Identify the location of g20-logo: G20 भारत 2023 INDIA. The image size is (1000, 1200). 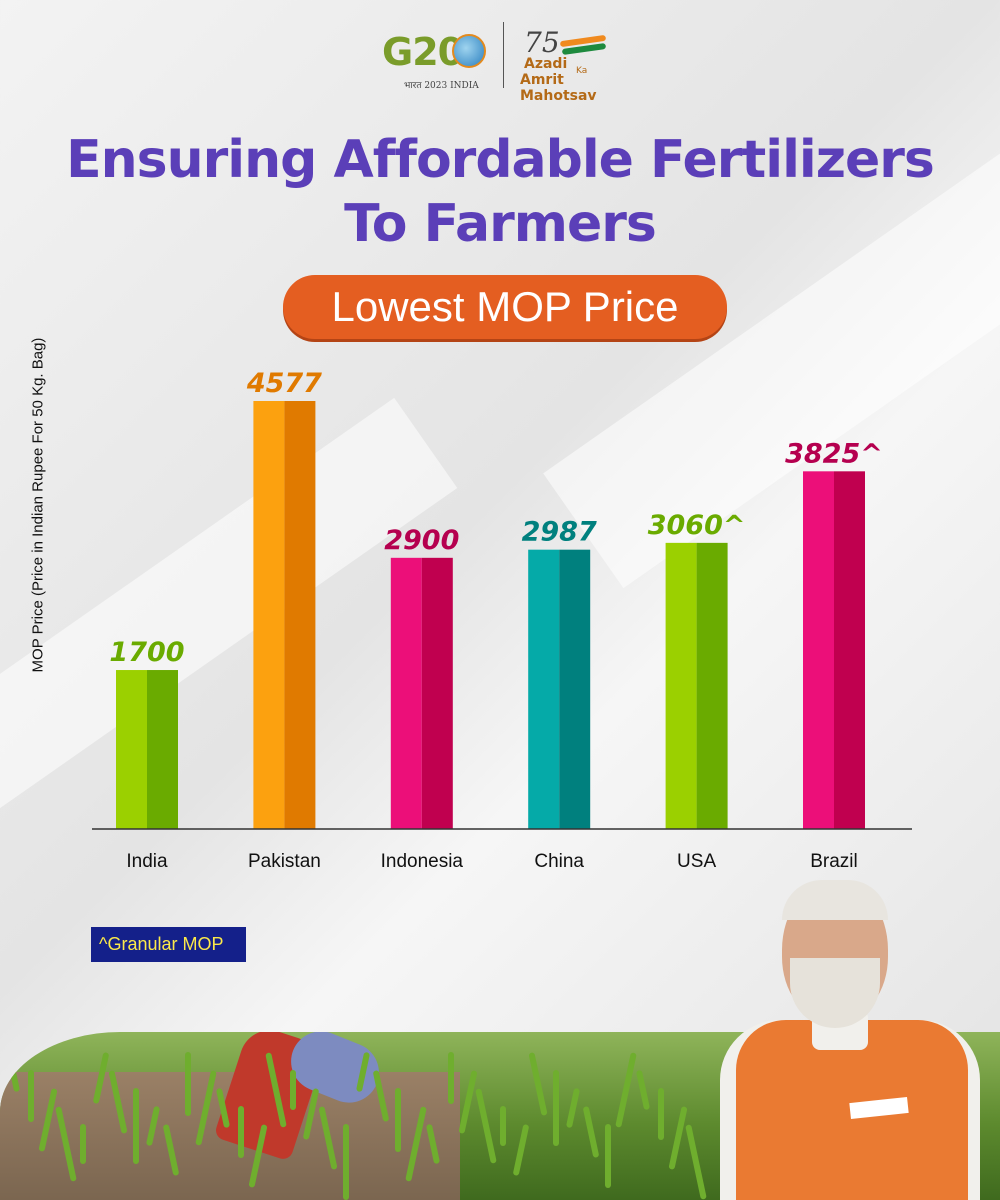
(440, 63).